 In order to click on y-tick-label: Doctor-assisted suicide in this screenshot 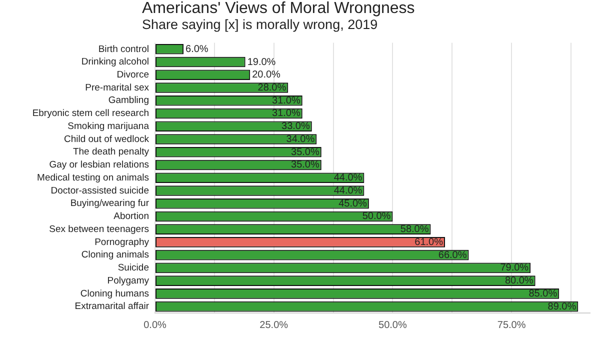, I will do `click(99, 190)`.